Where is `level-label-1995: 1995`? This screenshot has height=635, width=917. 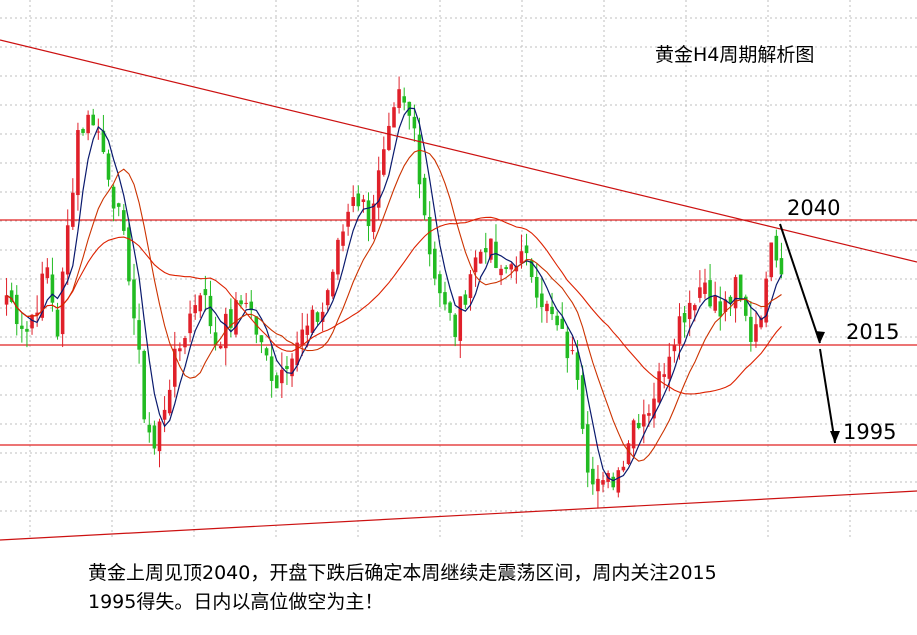 level-label-1995: 1995 is located at coordinates (870, 432).